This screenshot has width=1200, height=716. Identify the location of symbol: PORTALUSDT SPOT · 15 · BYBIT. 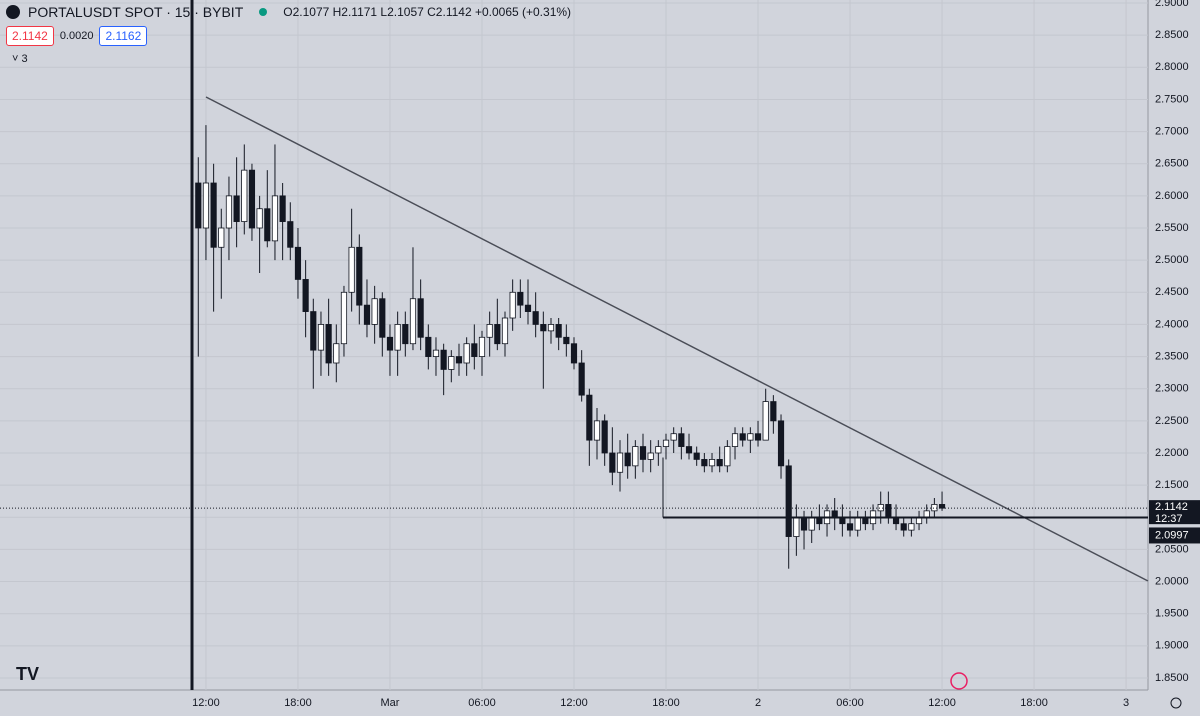
(136, 12).